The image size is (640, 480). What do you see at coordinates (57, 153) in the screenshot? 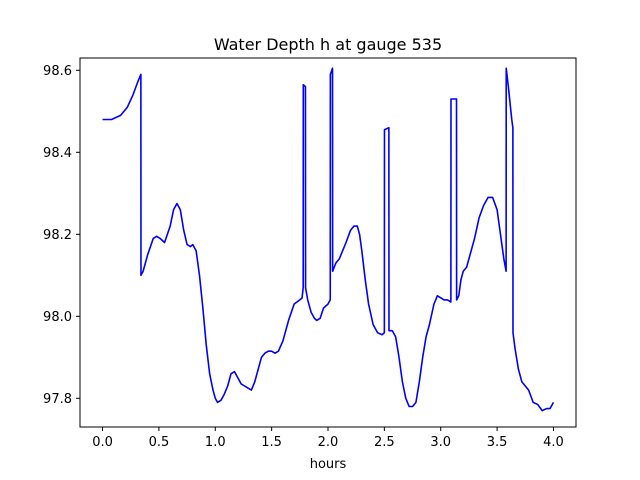
I see `y-tick-label: 98.4` at bounding box center [57, 153].